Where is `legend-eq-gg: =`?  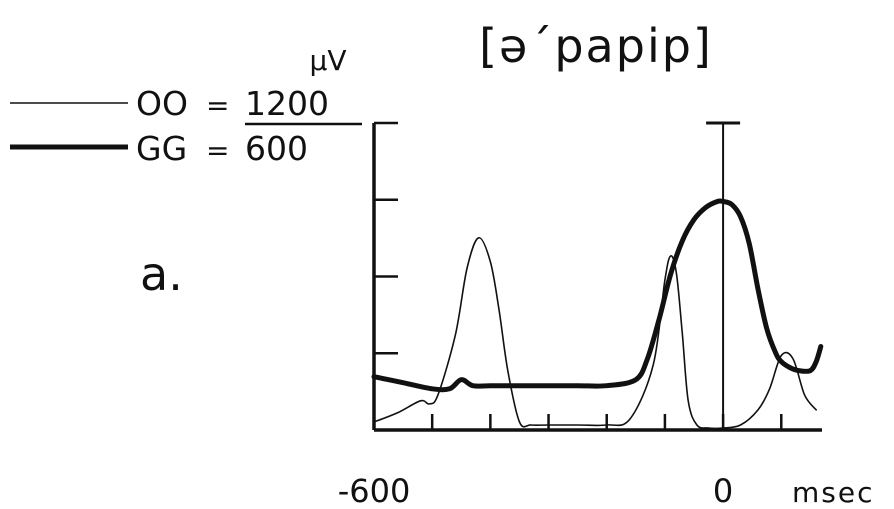 legend-eq-gg: = is located at coordinates (217, 150).